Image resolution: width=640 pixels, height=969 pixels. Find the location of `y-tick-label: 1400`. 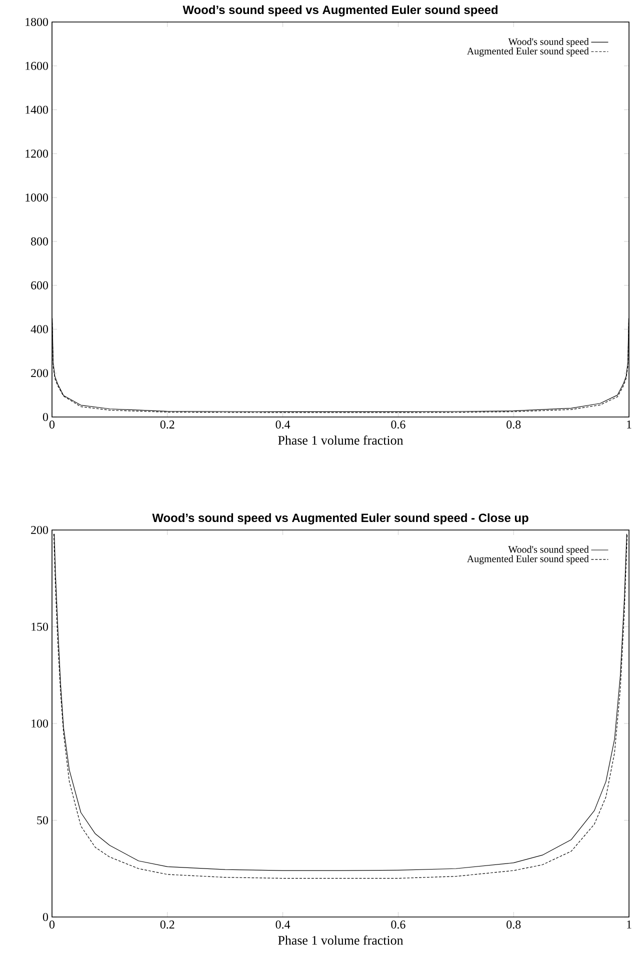

y-tick-label: 1400 is located at coordinates (37, 110).